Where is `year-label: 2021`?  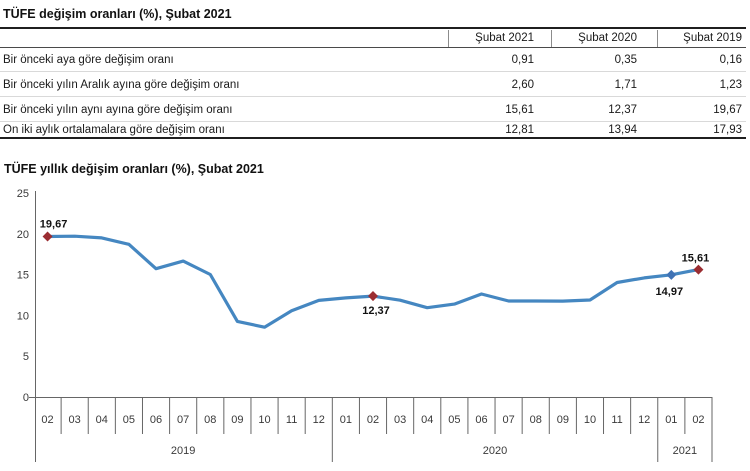 year-label: 2021 is located at coordinates (685, 451).